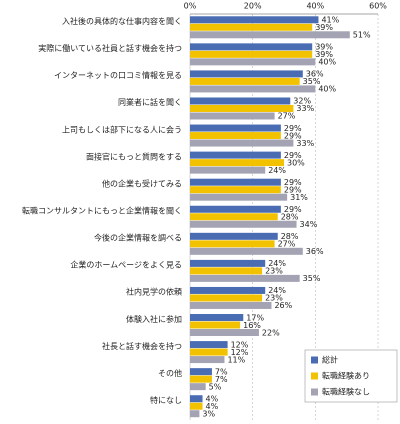  I want to click on legend-label: 転職経験なし, so click(346, 392).